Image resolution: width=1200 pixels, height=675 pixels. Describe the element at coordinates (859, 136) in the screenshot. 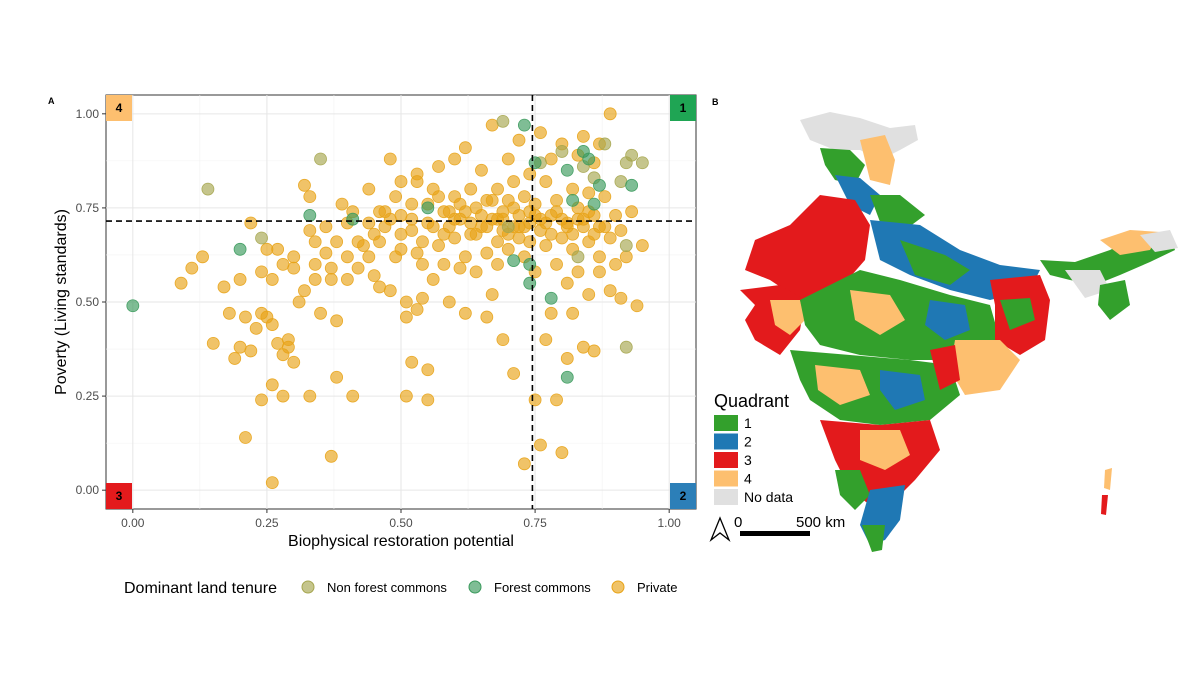

I see `map-region-north-nodata` at that location.